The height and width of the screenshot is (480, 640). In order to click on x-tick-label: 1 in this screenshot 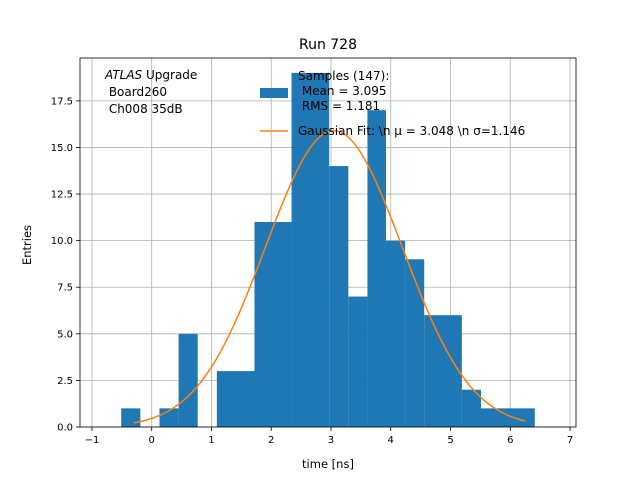, I will do `click(211, 440)`.